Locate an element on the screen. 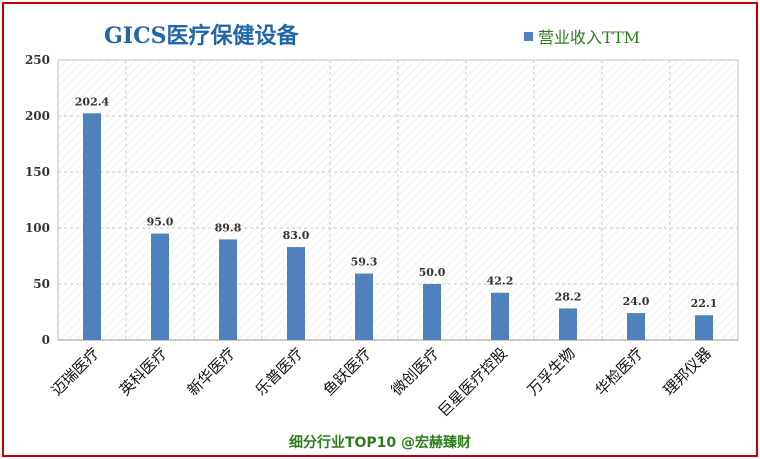 This screenshot has height=459, width=760. data-label: 22.1 is located at coordinates (704, 303).